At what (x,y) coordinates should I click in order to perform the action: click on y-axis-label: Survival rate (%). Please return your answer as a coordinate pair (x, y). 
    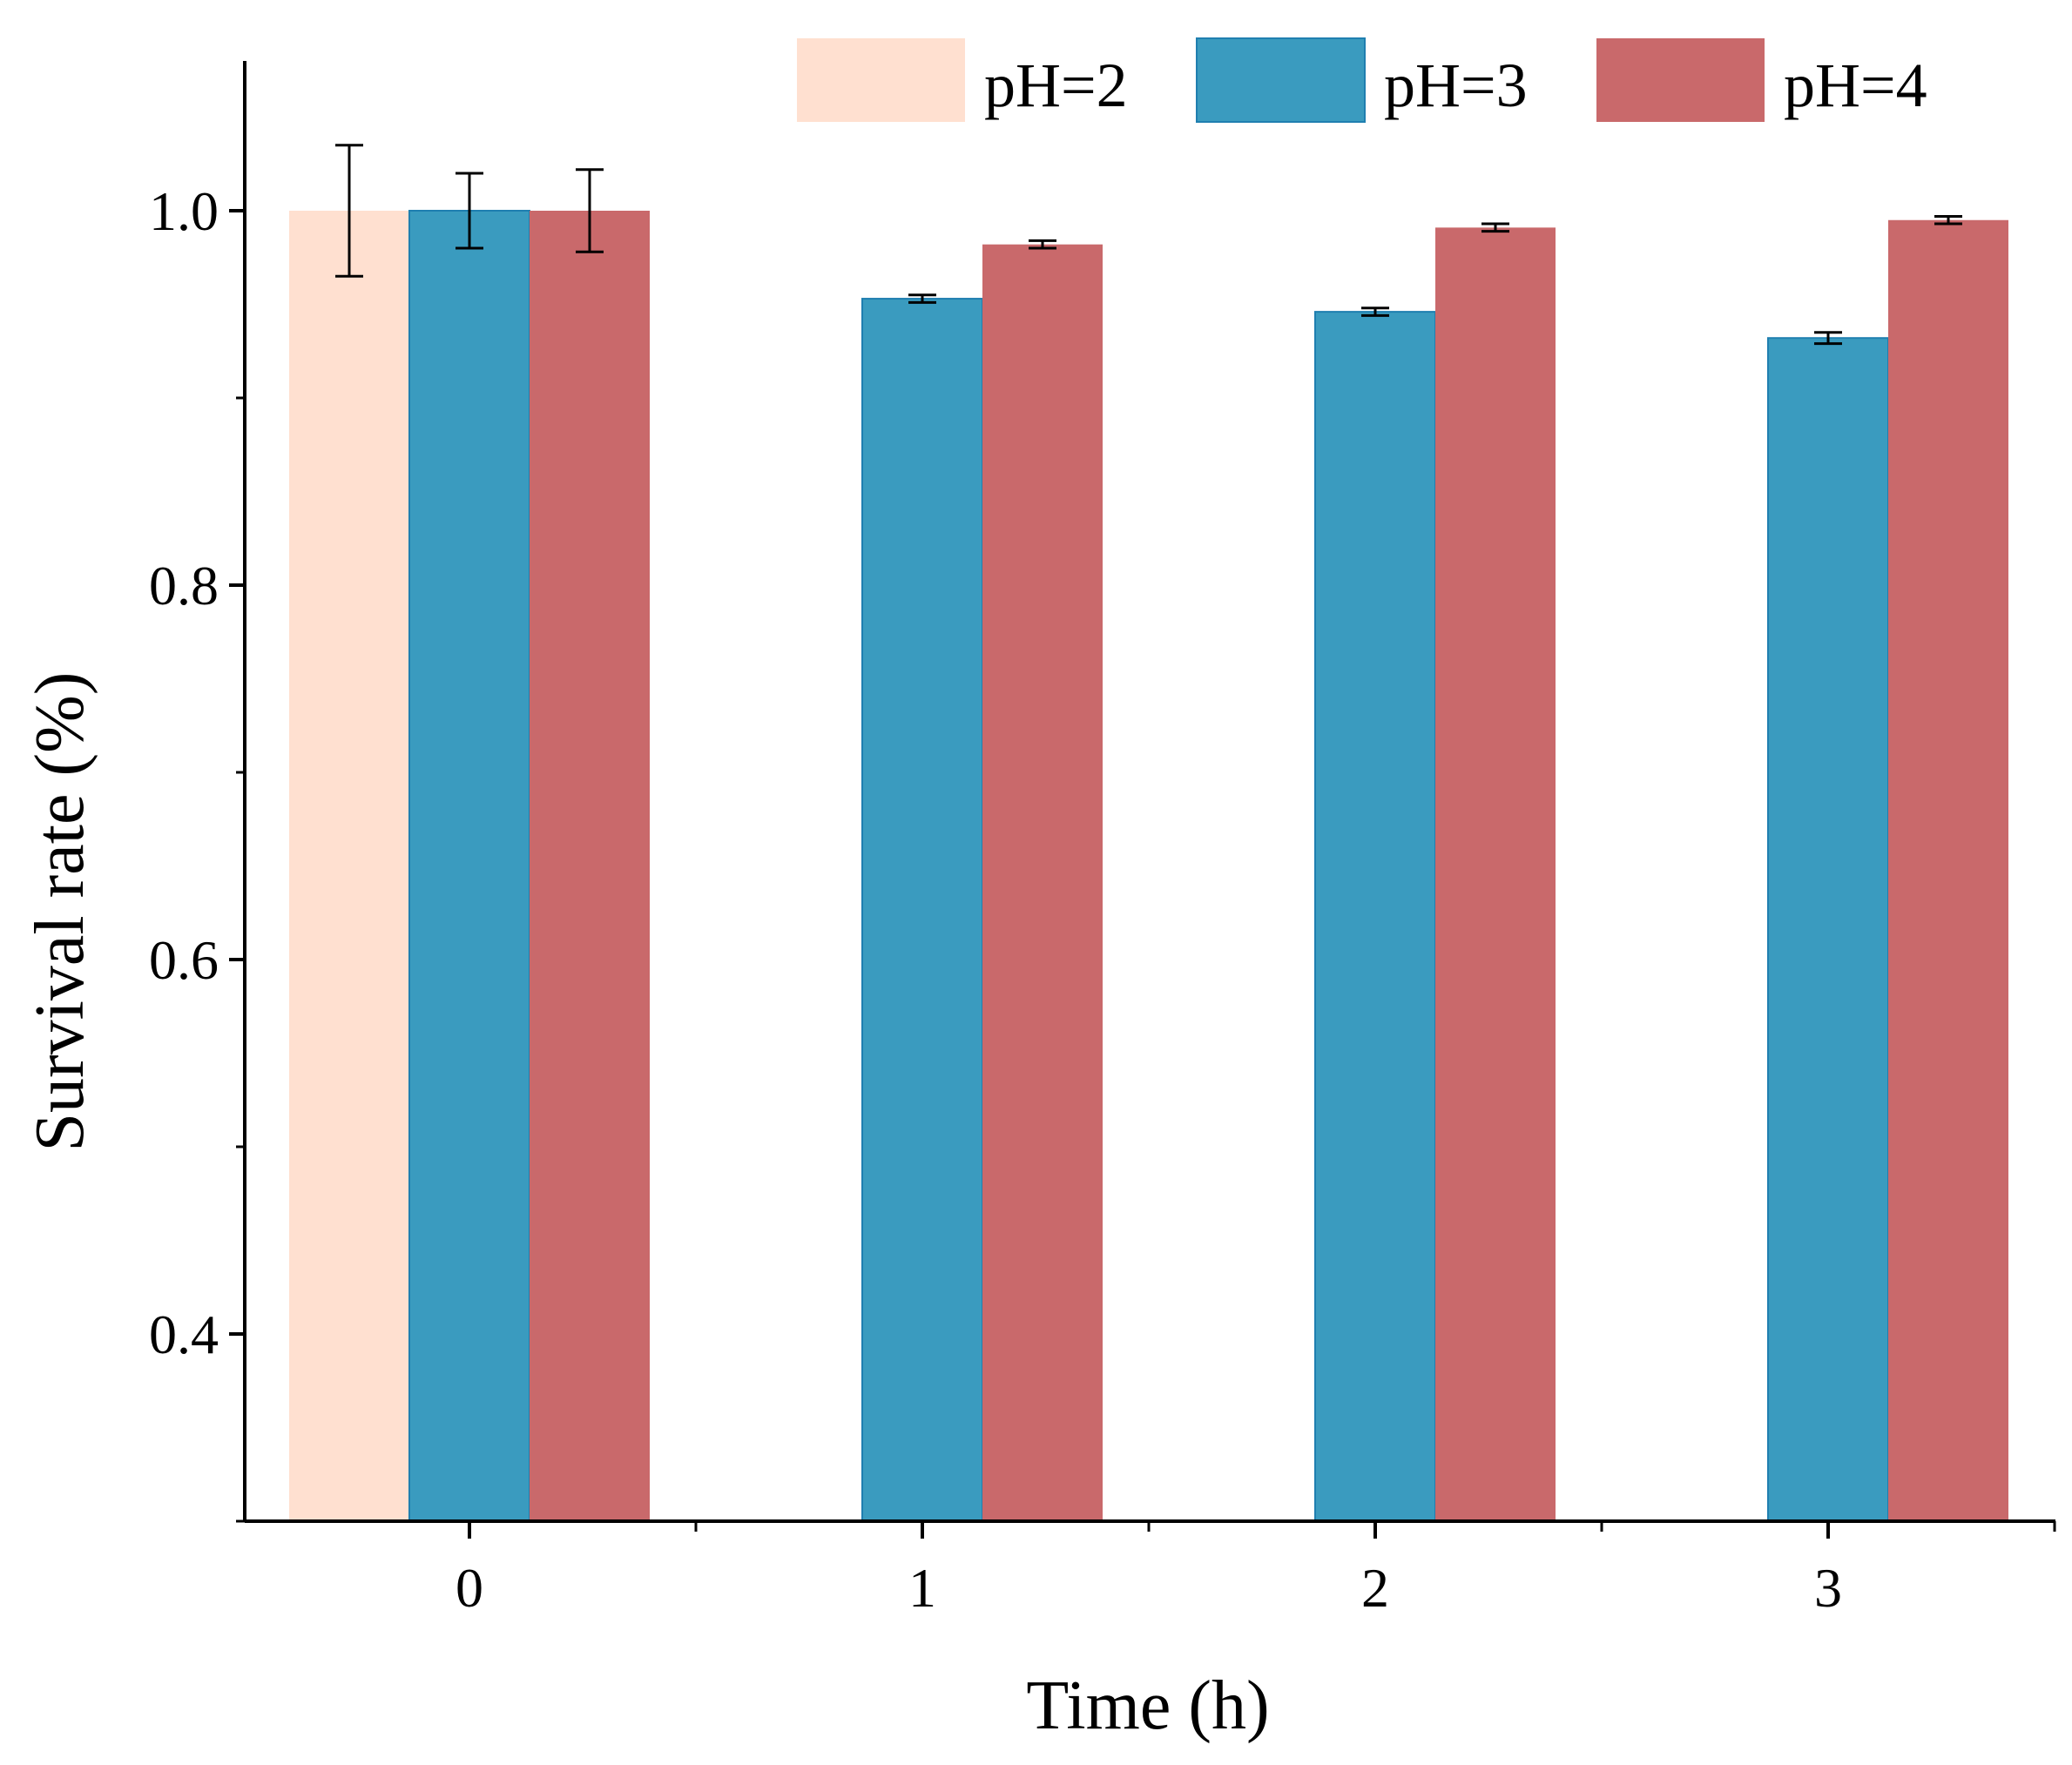
    Looking at the image, I should click on (60, 912).